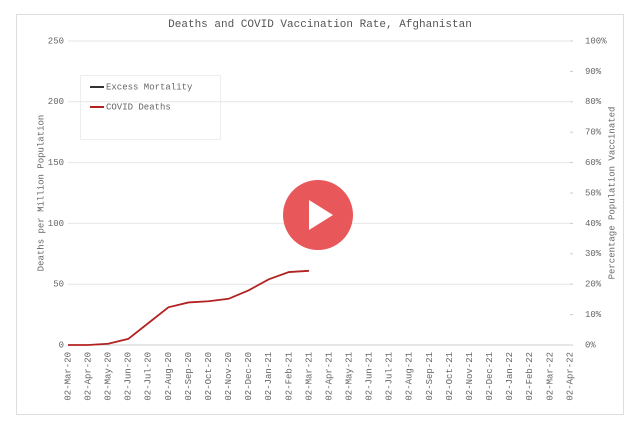 The width and height of the screenshot is (639, 434). Describe the element at coordinates (593, 163) in the screenshot. I see `y2-tick-label: 60%` at that location.